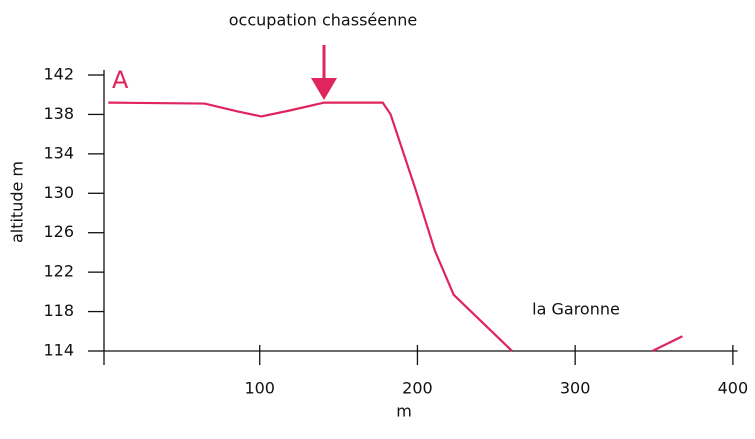 The height and width of the screenshot is (439, 755). I want to click on x-axis-label: m, so click(404, 411).